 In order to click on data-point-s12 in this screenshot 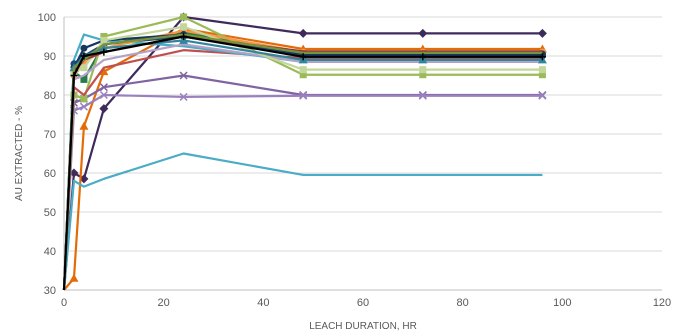, I will do `click(84, 48)`.